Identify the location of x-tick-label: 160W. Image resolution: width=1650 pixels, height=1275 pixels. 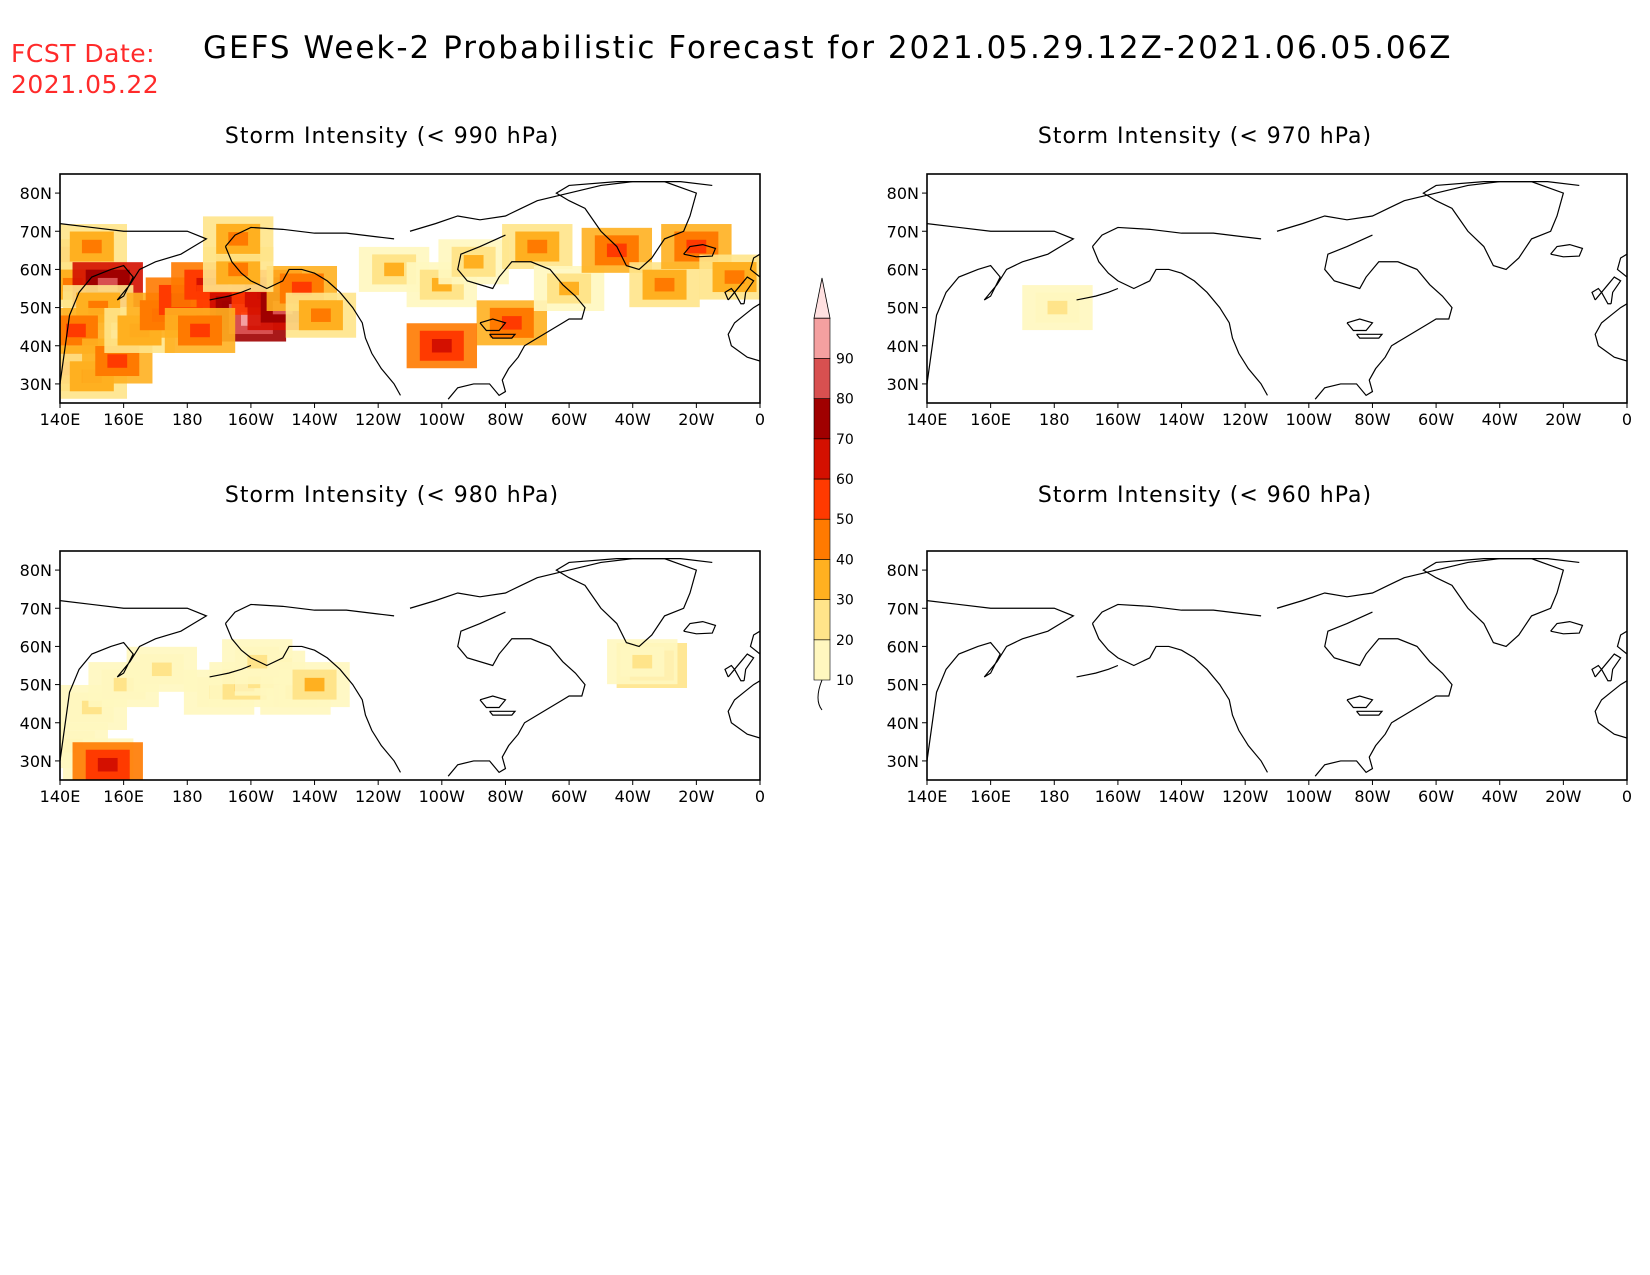
(251, 419).